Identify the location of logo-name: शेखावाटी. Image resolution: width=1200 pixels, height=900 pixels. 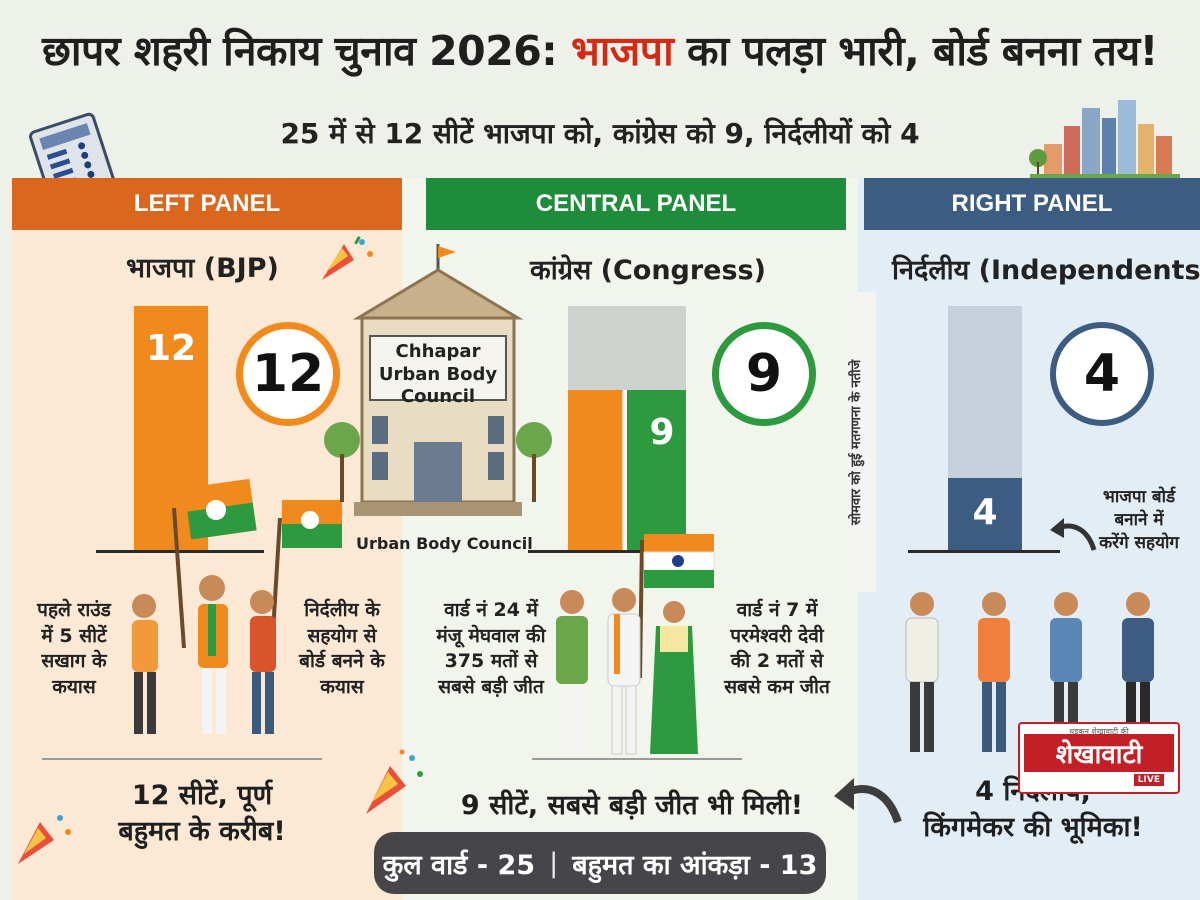
(1099, 753).